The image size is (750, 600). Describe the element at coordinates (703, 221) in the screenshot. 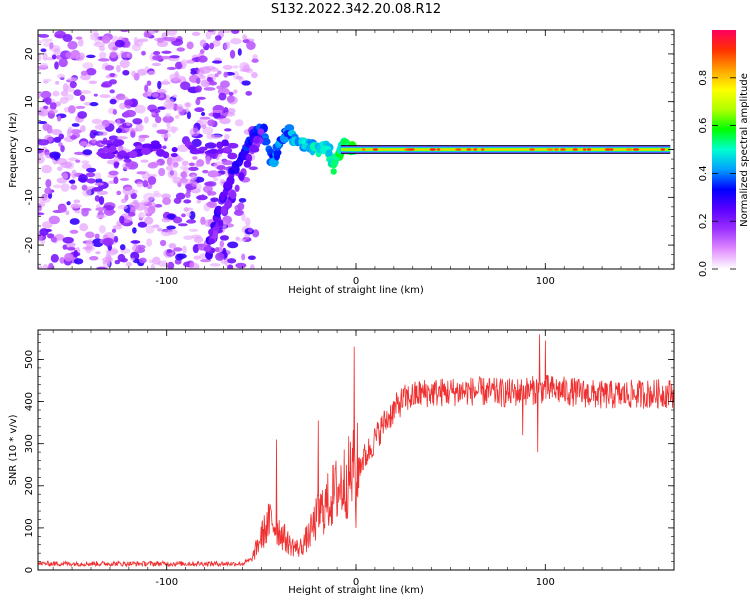

I see `colorbar-tick-label: 0.2` at that location.